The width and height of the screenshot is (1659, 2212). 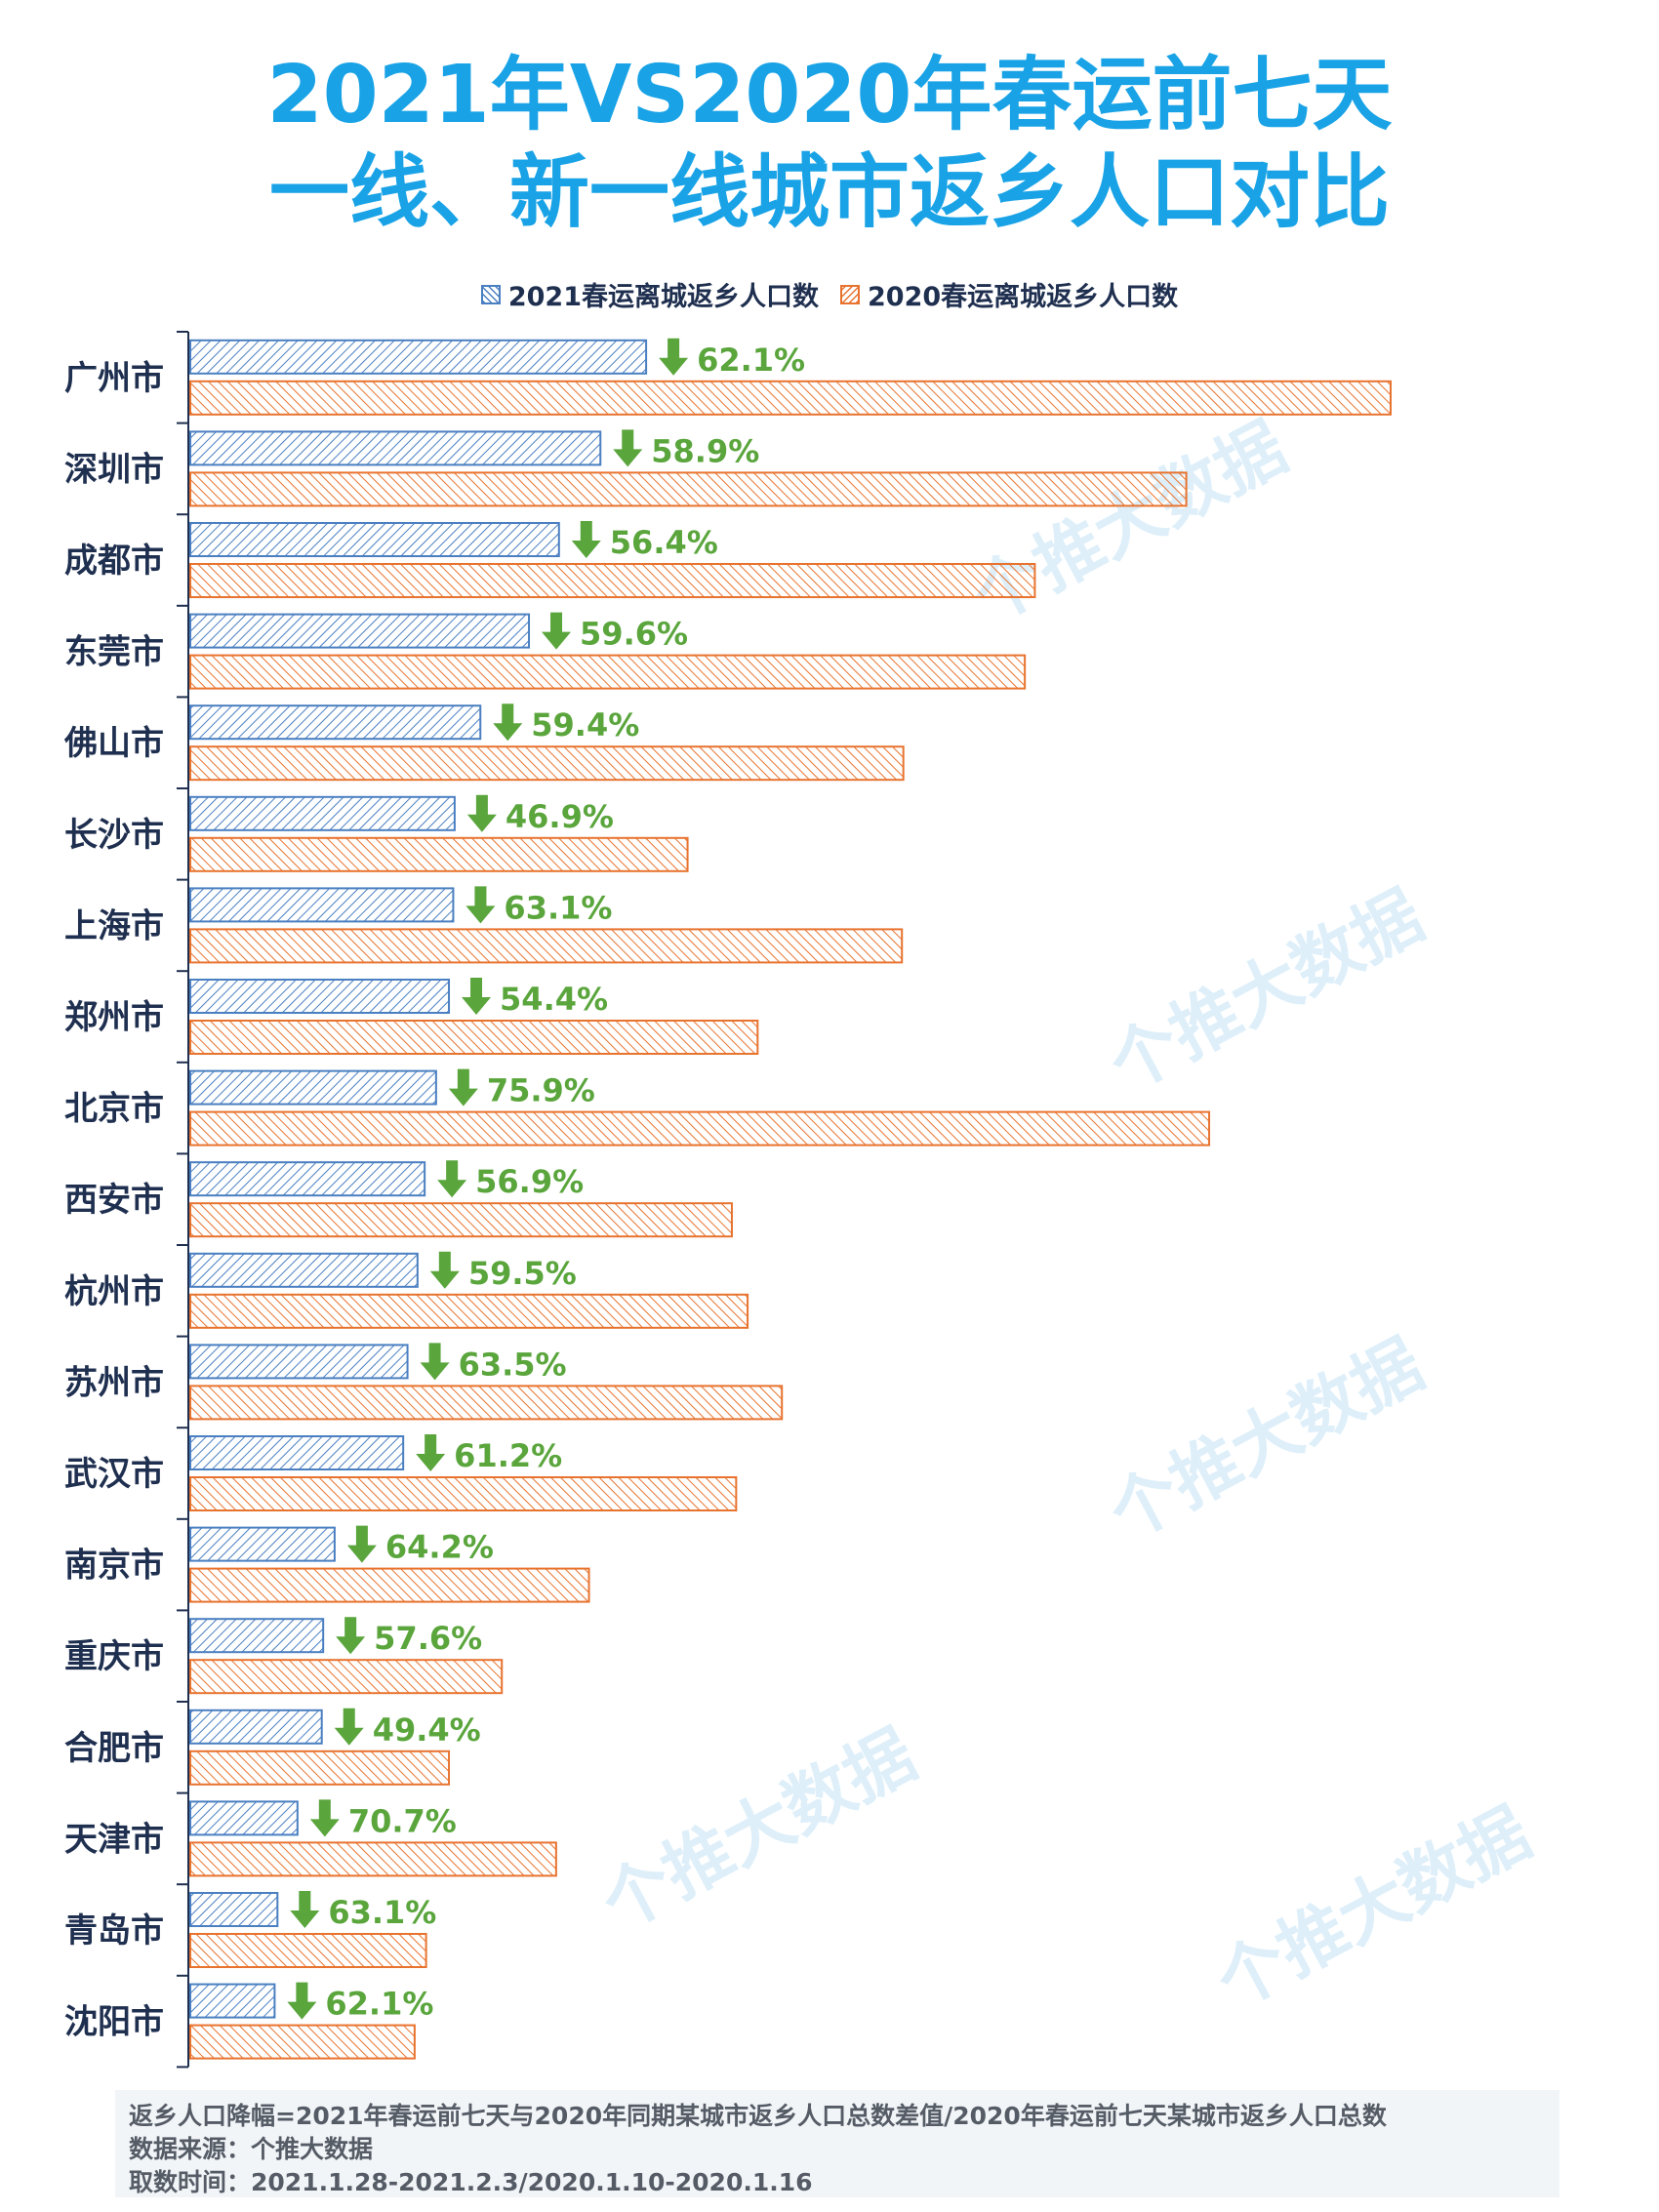 What do you see at coordinates (114, 1566) in the screenshot?
I see `category-label: 南京市` at bounding box center [114, 1566].